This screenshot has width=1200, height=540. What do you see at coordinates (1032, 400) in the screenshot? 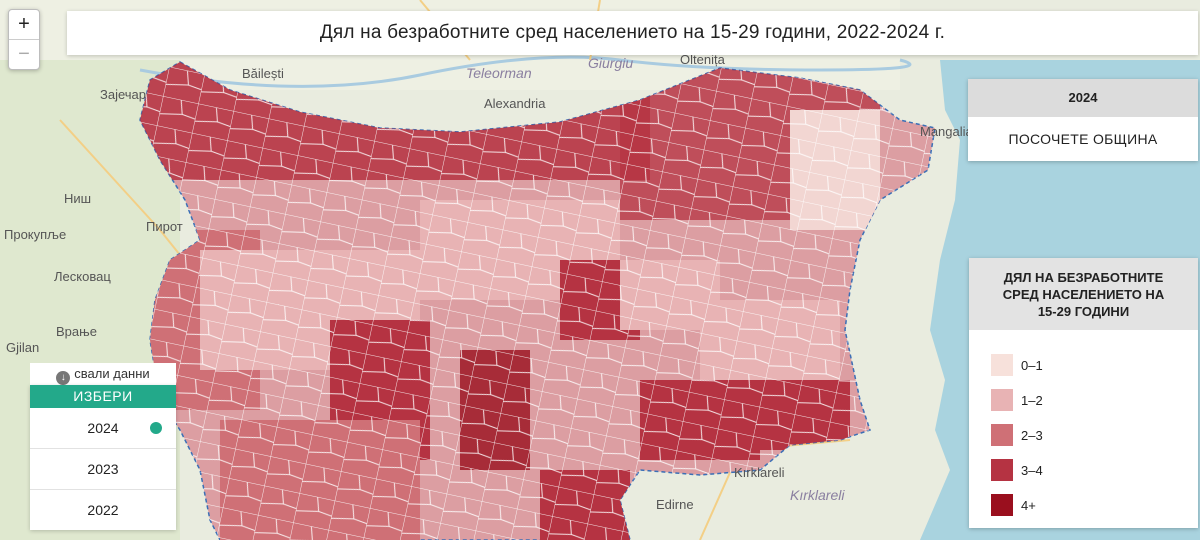
I see `legend-label: 1–2` at bounding box center [1032, 400].